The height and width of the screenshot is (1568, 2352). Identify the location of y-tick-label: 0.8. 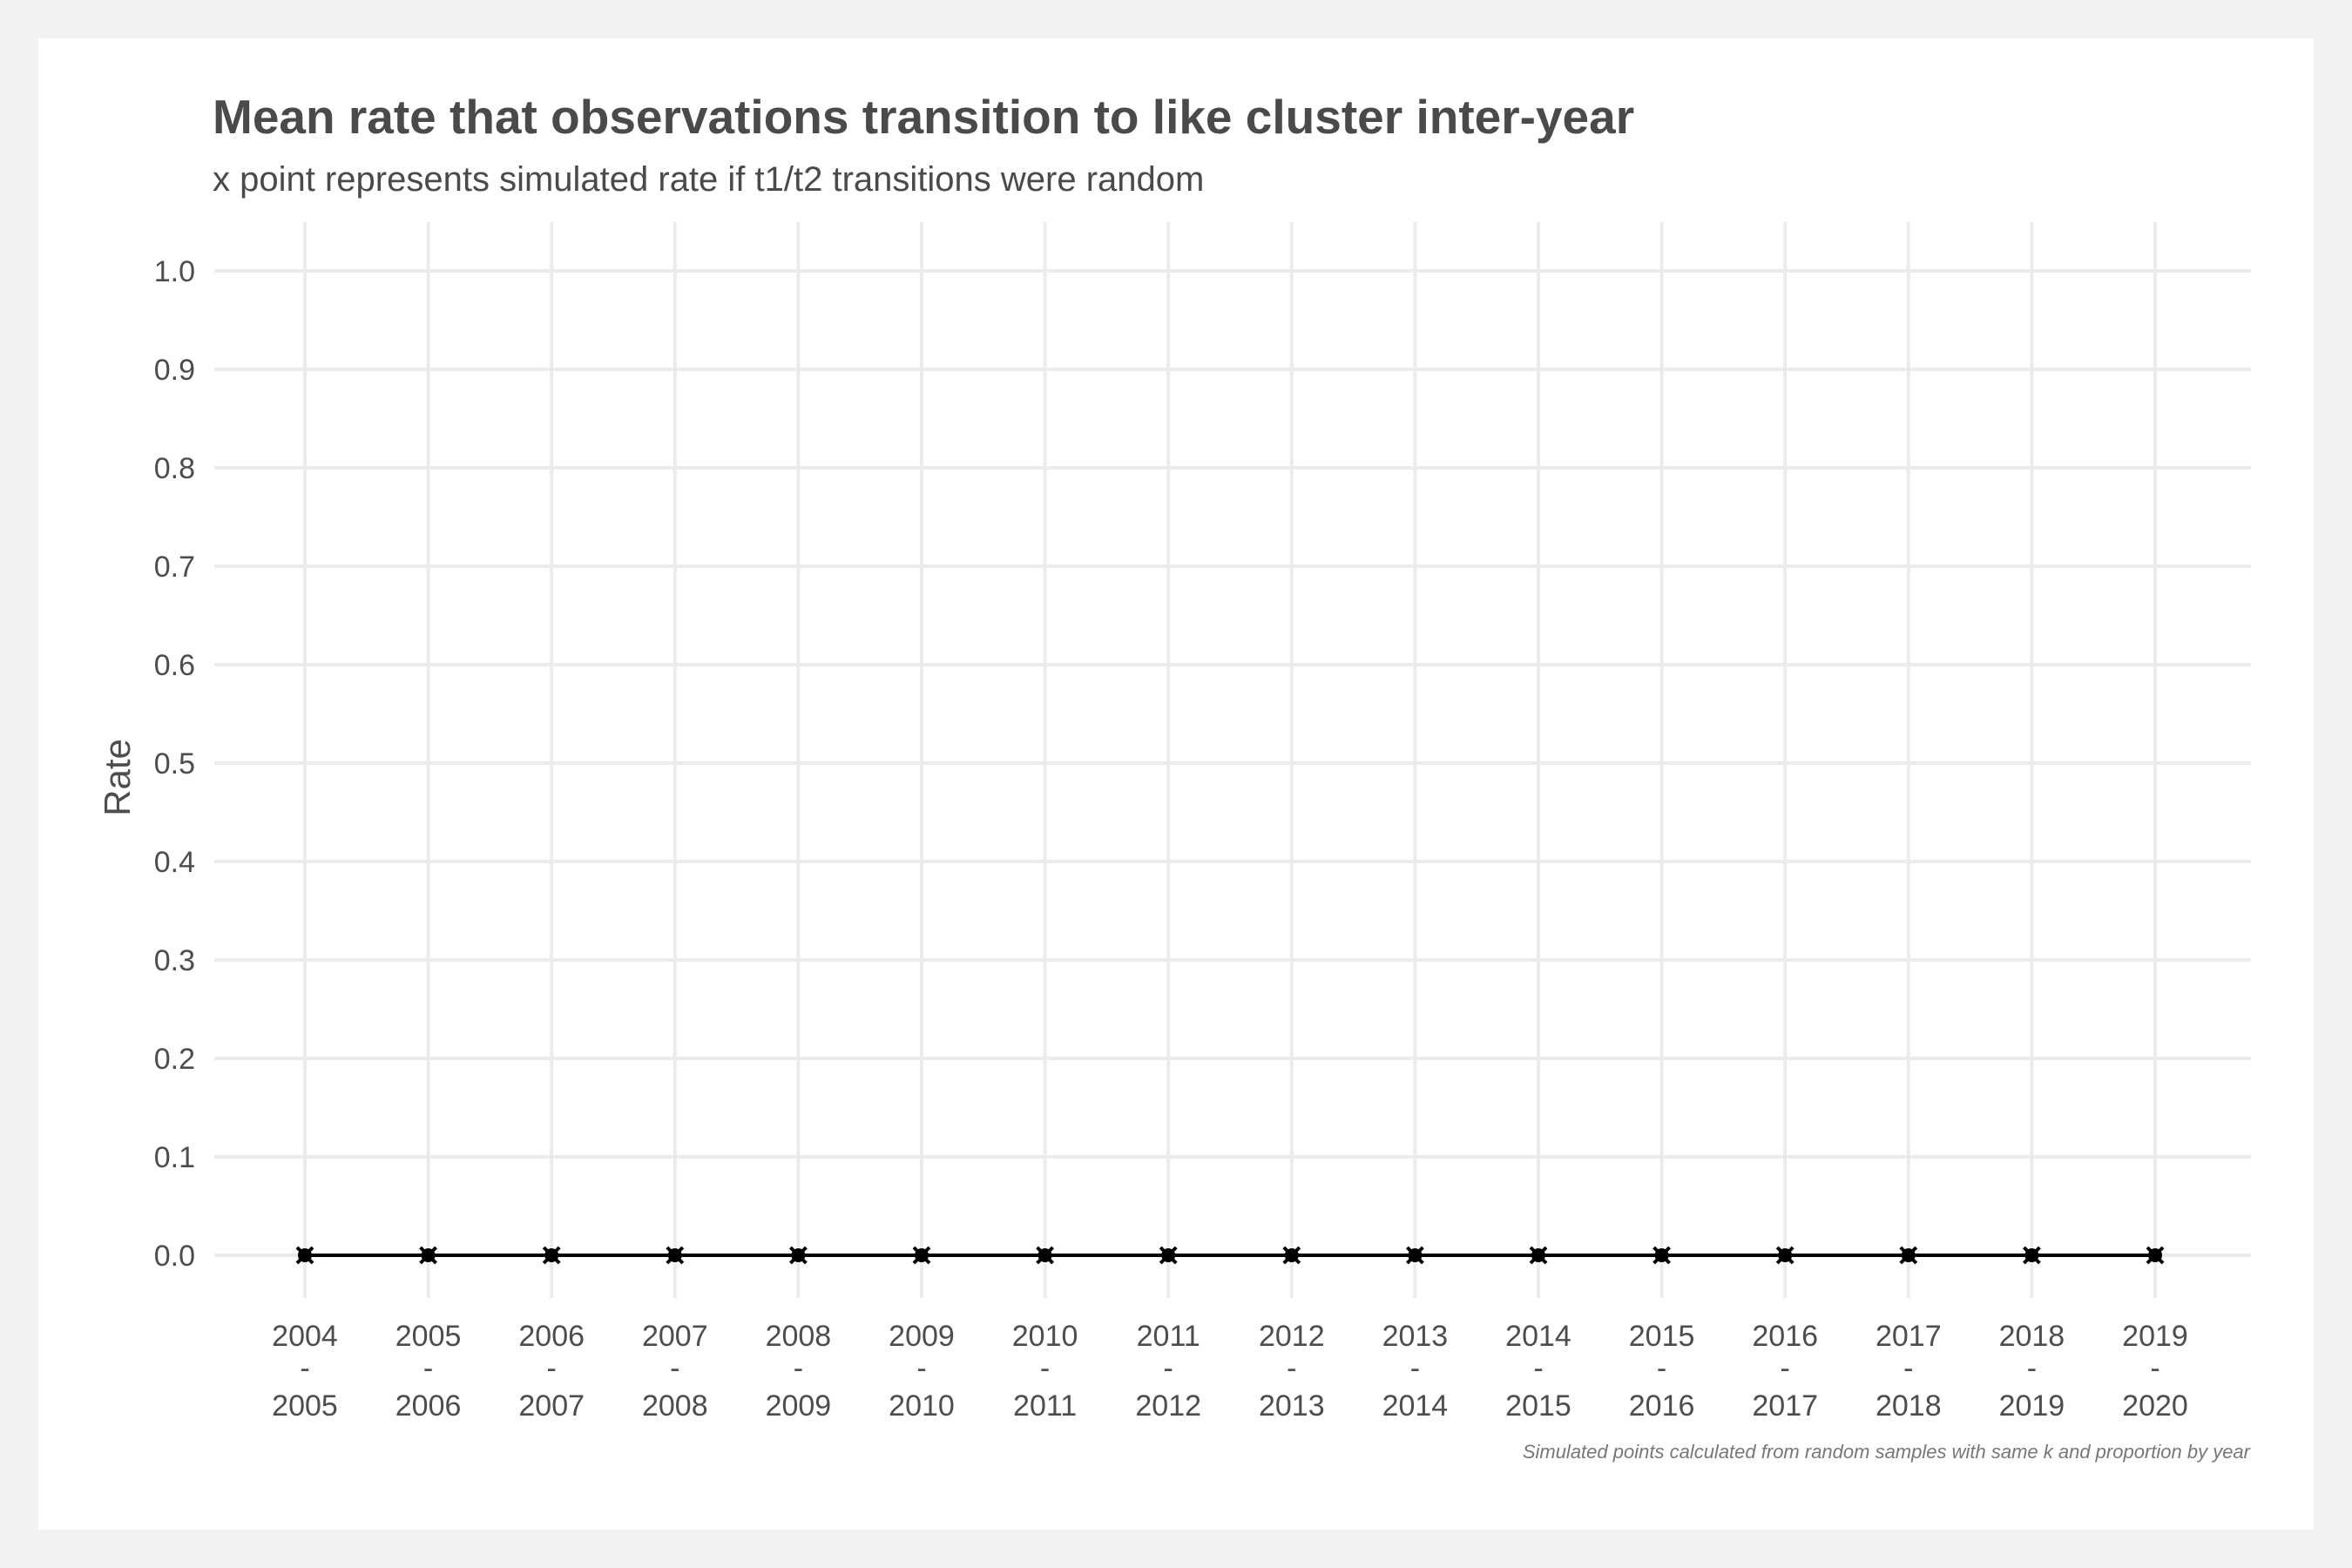
(174, 469).